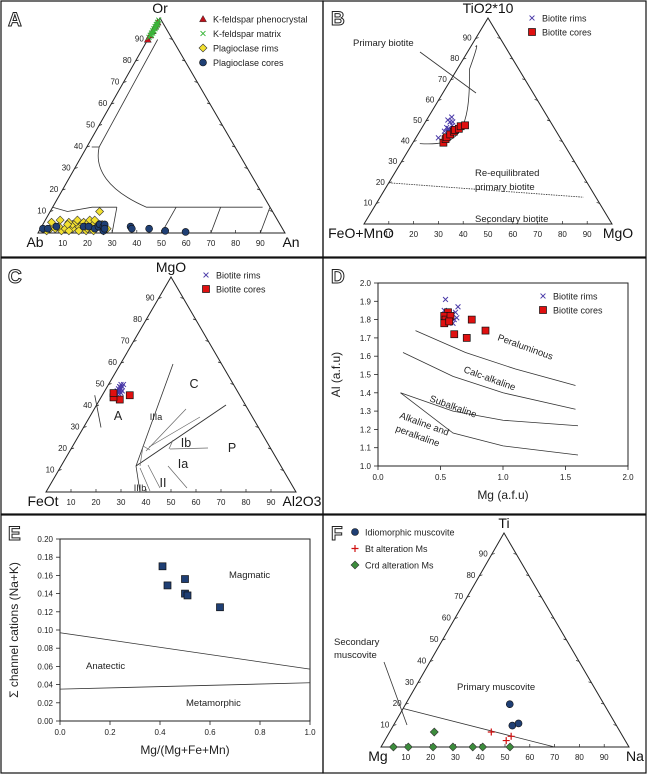 This screenshot has width=647, height=774. What do you see at coordinates (357, 642) in the screenshot?
I see `region-label: Secondary` at bounding box center [357, 642].